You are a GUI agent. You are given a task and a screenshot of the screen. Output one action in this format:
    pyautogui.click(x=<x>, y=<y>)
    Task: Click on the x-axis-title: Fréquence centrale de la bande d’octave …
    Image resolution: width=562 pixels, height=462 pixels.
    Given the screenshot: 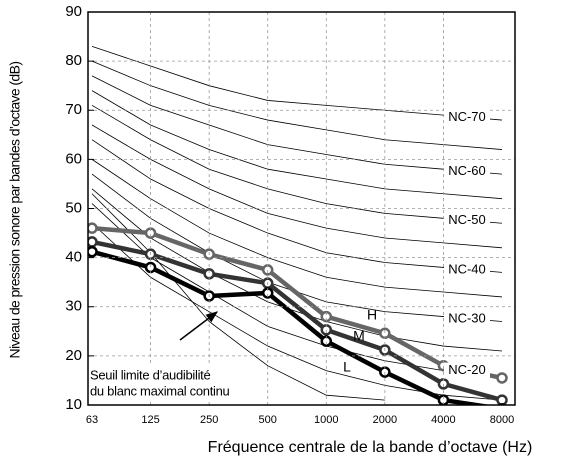 What is the action you would take?
    pyautogui.click(x=370, y=447)
    